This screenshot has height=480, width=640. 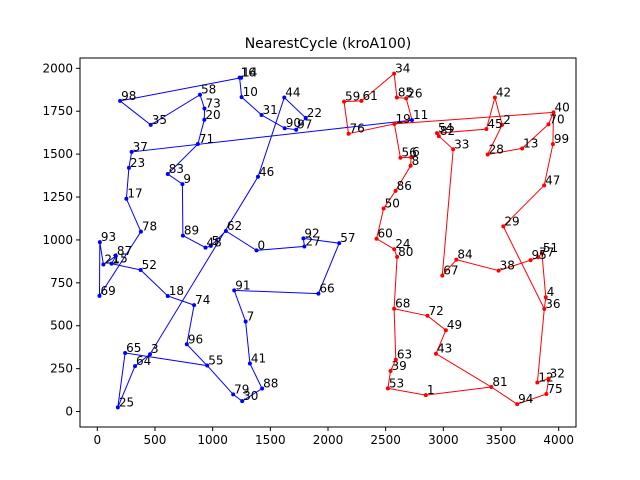 I want to click on node-label-3: 3, so click(x=155, y=349).